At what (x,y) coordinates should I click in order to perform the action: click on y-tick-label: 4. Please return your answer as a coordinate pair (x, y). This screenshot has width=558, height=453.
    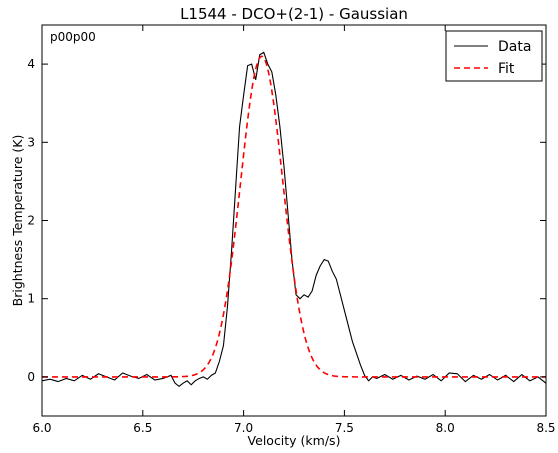
    Looking at the image, I should click on (31, 64).